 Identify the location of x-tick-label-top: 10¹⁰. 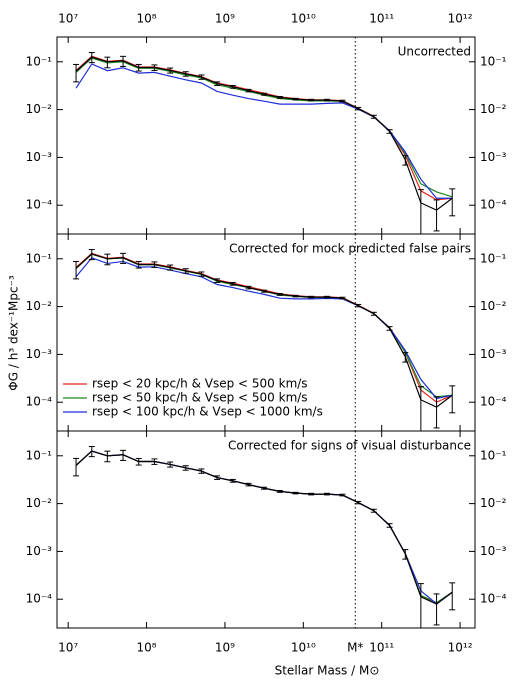
(303, 19).